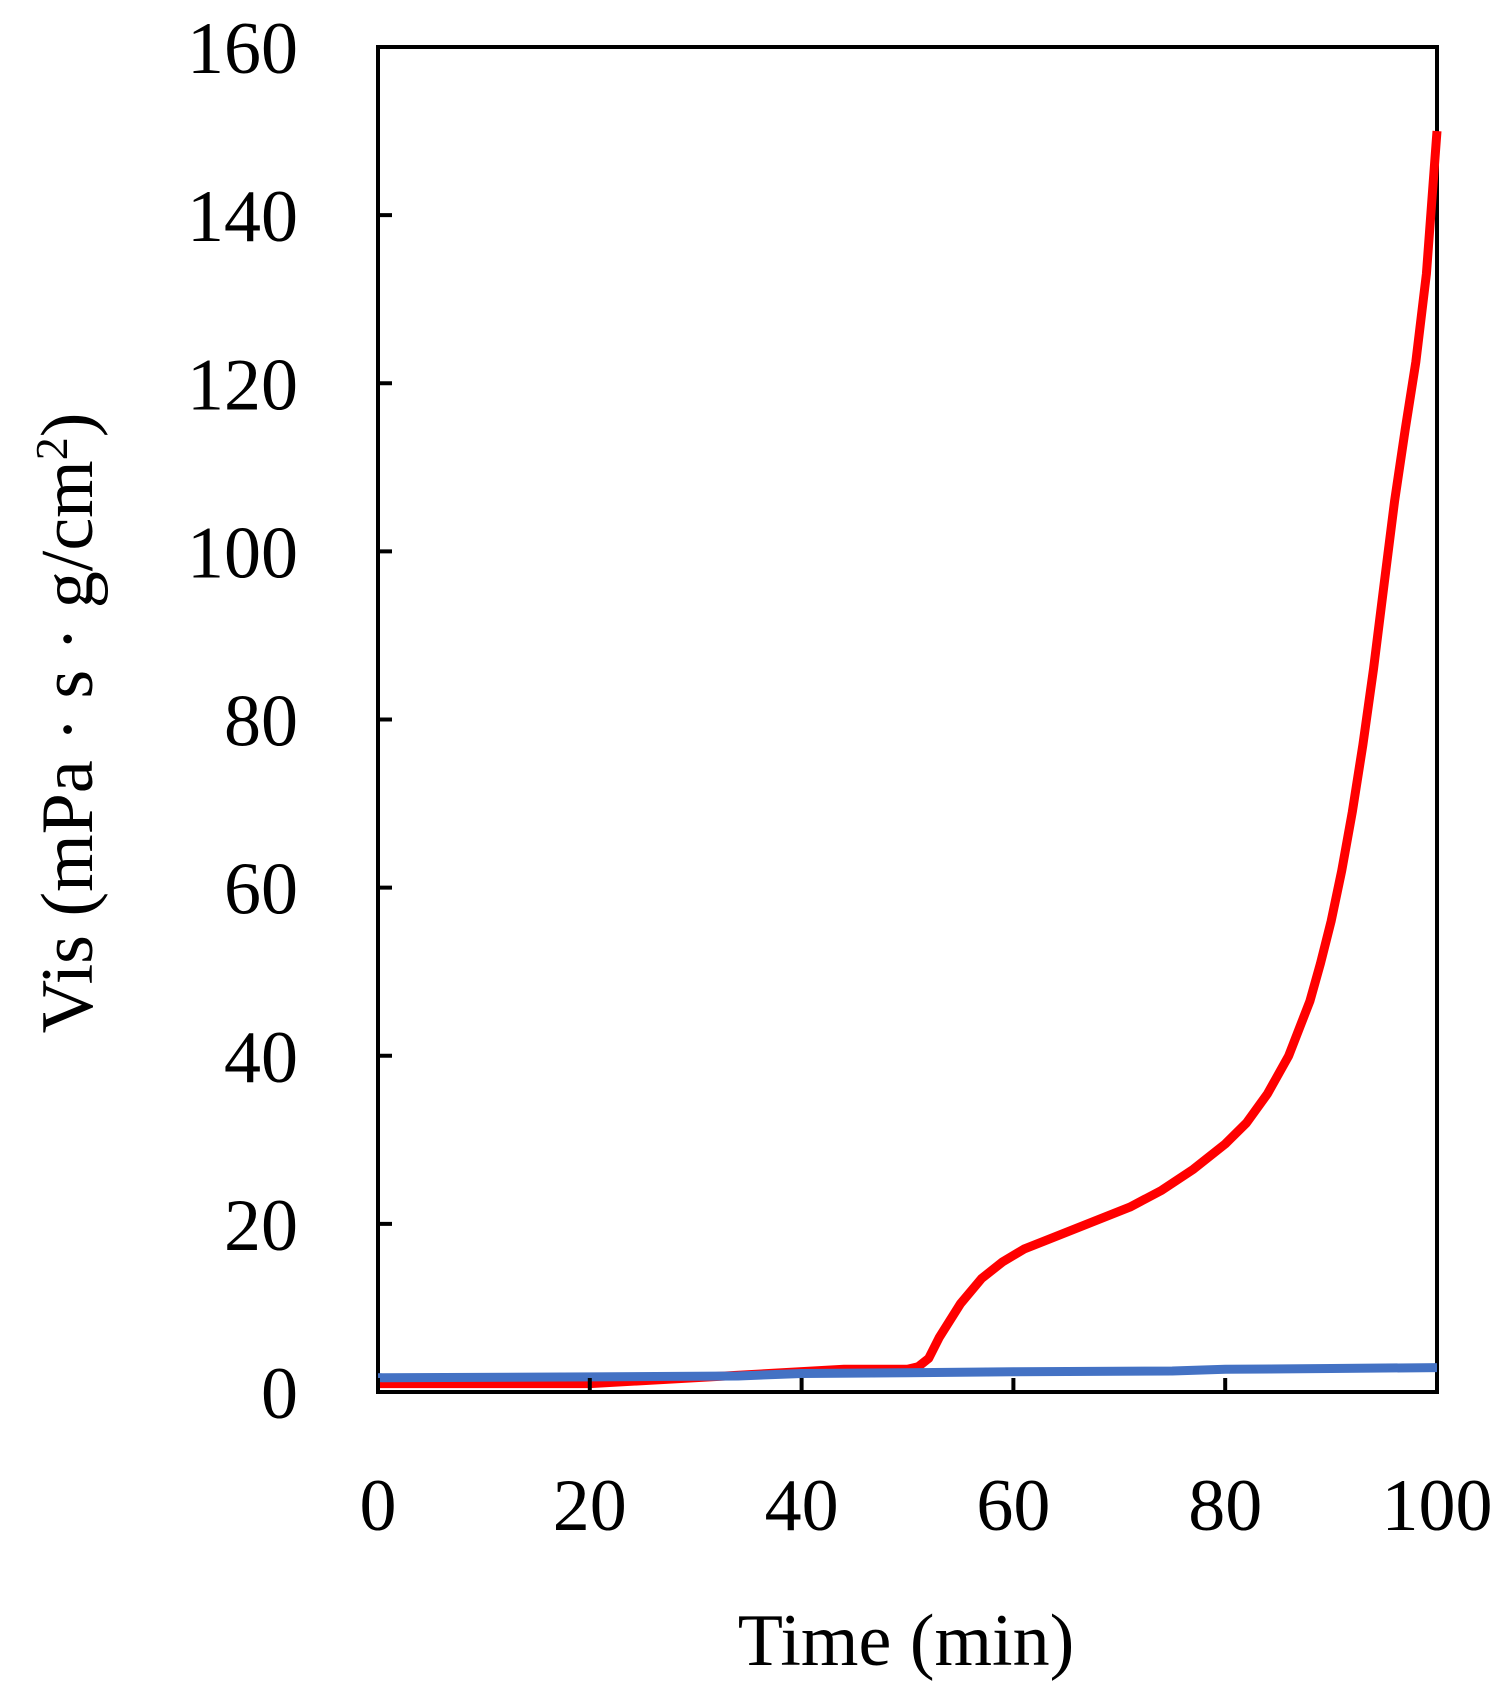 The width and height of the screenshot is (1509, 1696). What do you see at coordinates (279, 1394) in the screenshot?
I see `y-tick-label: 0` at bounding box center [279, 1394].